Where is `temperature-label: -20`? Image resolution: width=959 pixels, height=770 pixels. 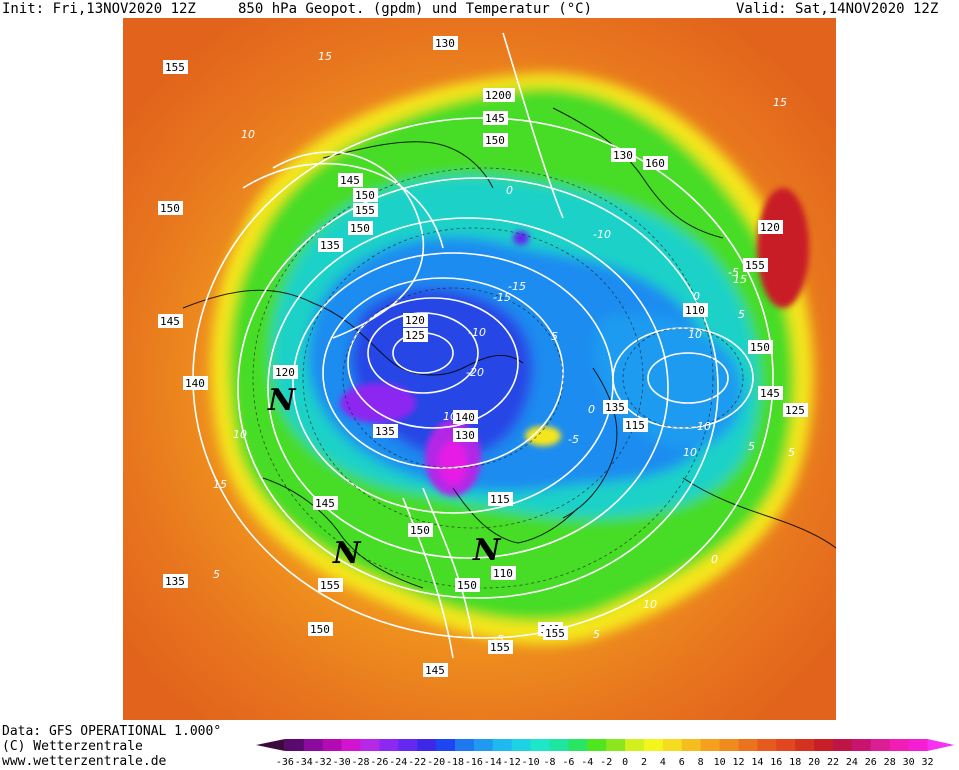 temperature-label: -20 is located at coordinates (475, 372).